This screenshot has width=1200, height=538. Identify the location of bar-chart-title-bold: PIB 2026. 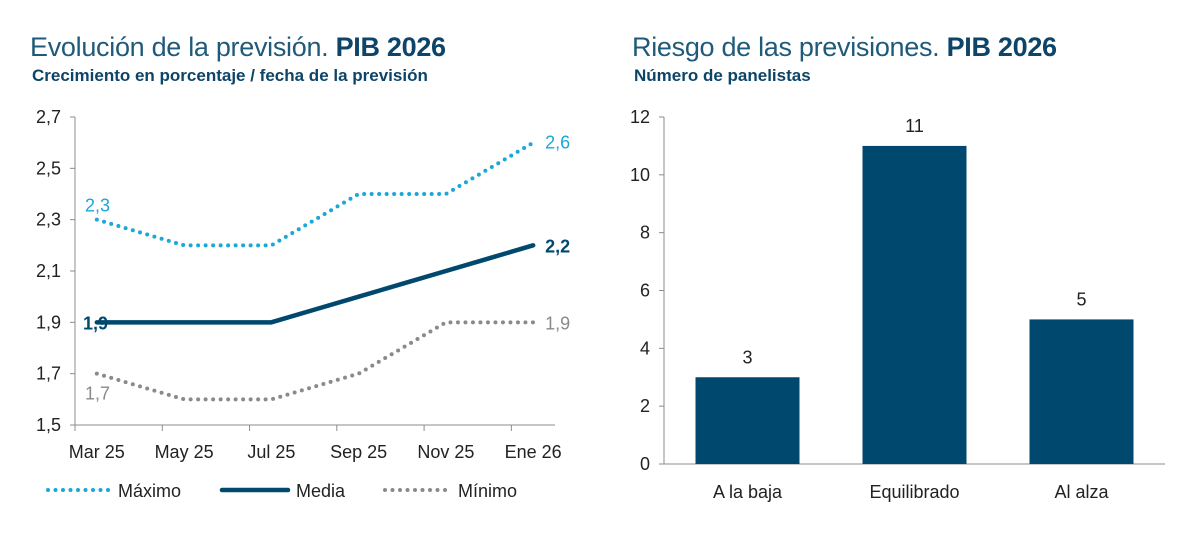
(1001, 47).